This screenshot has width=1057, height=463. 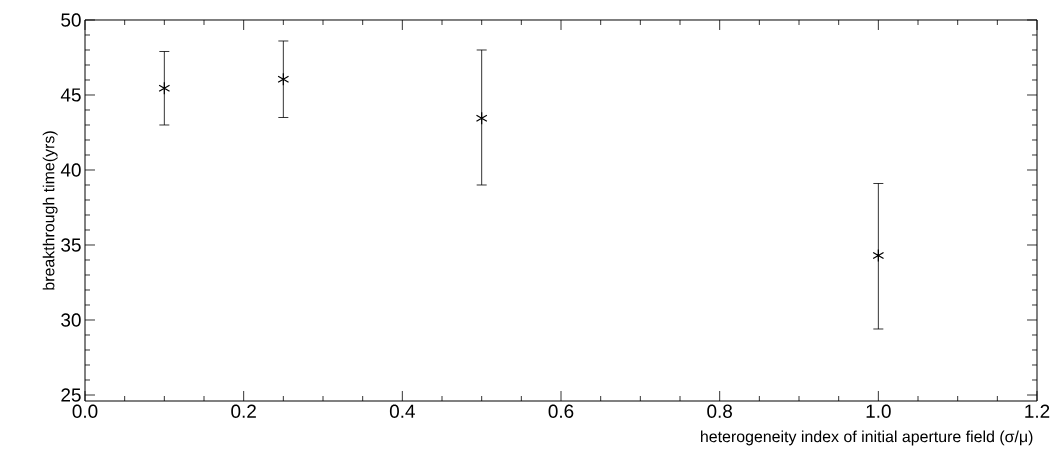 What do you see at coordinates (85, 411) in the screenshot?
I see `x-tick-label: 0.0` at bounding box center [85, 411].